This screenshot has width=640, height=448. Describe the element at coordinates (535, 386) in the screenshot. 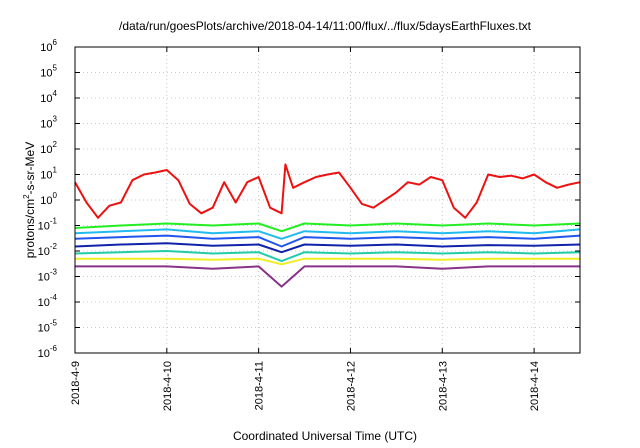

I see `x-tick-label: 2018-4-14` at that location.